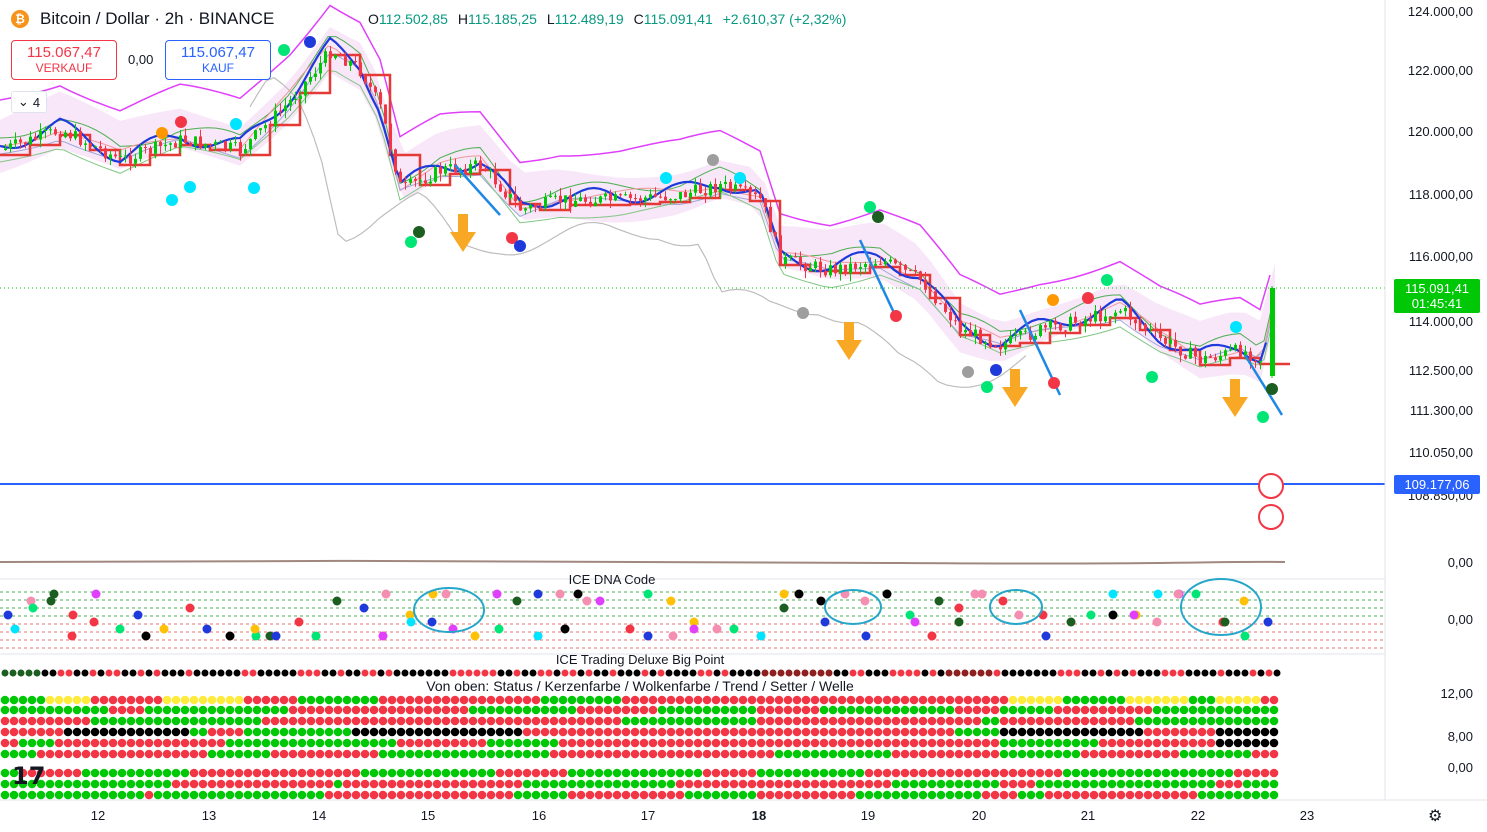 This screenshot has height=832, width=1487. I want to click on buy-button: 115.067,47 KAUF, so click(218, 60).